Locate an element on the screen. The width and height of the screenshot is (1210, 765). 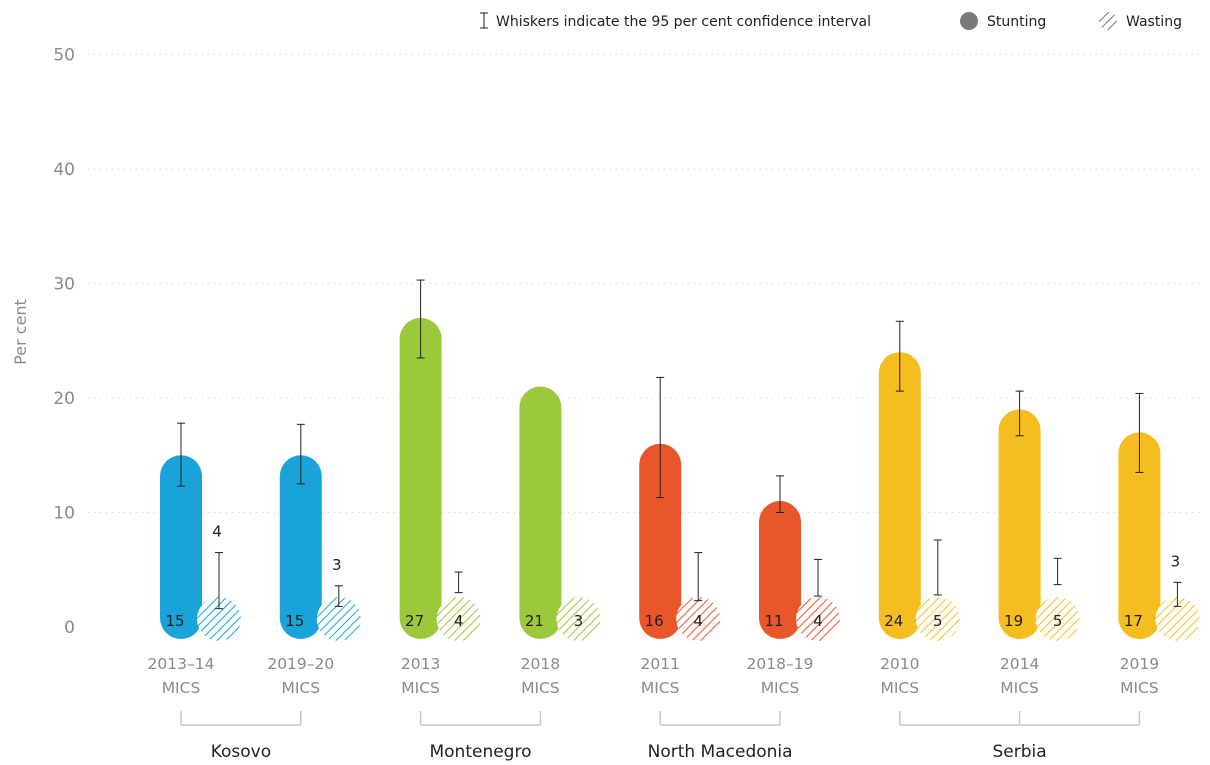
country-groups: Kosovo Montenegro North Macedonia Serbia is located at coordinates (660, 736).